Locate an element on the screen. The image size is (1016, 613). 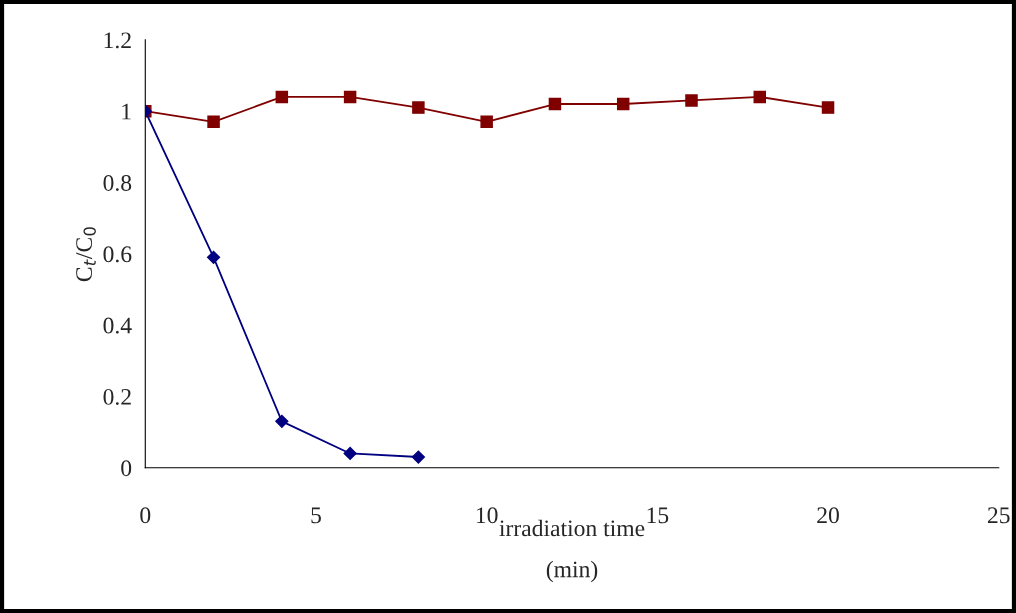
x-axis-title: irradiation time (min) is located at coordinates (572, 551).